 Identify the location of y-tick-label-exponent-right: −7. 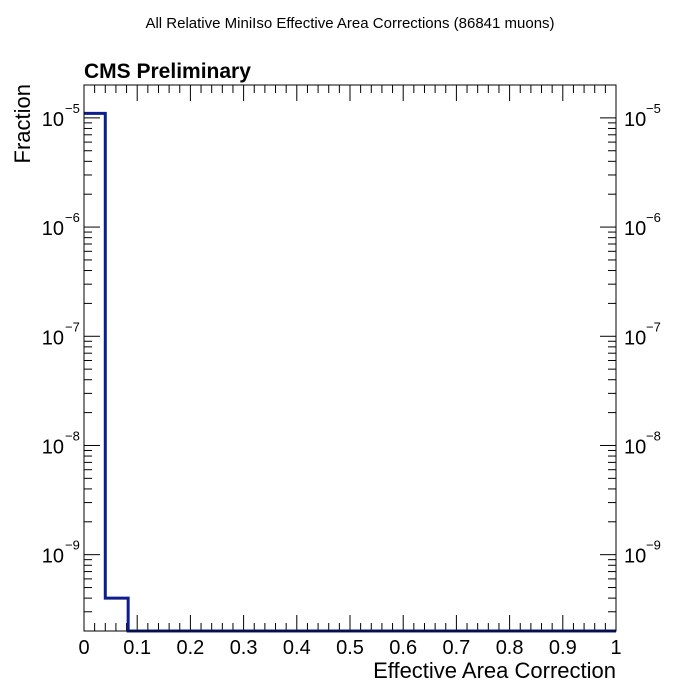
(653, 326).